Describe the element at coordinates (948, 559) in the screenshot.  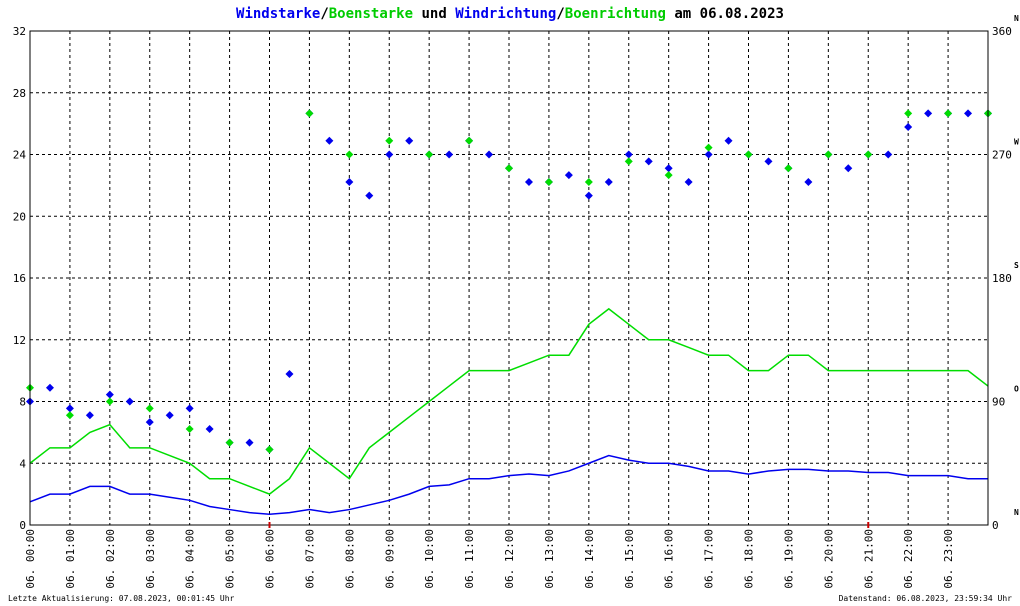
I see `x-tick-label: 06. 23:00` at that location.